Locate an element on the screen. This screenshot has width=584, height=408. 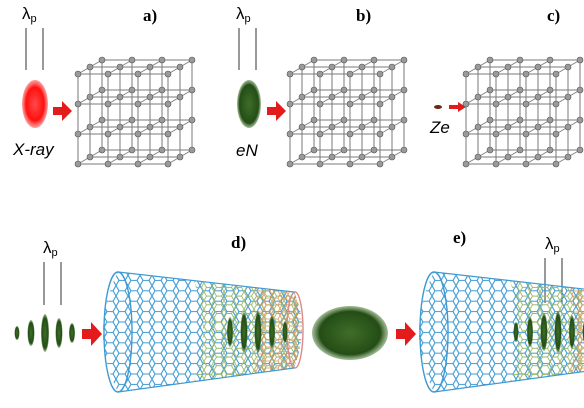
panel-label-c: c) is located at coordinates (554, 15).